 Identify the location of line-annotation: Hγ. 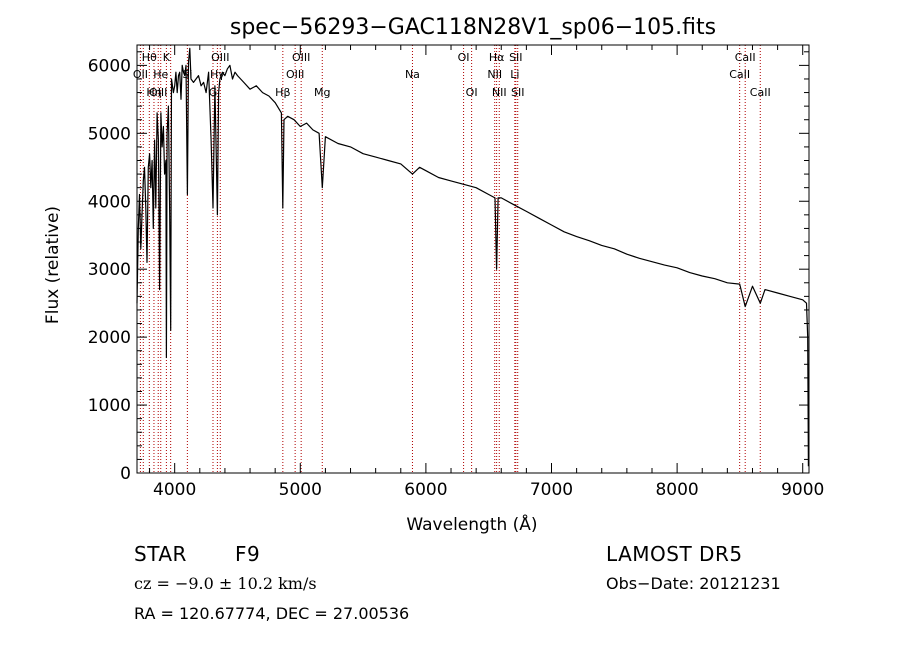
(217, 74).